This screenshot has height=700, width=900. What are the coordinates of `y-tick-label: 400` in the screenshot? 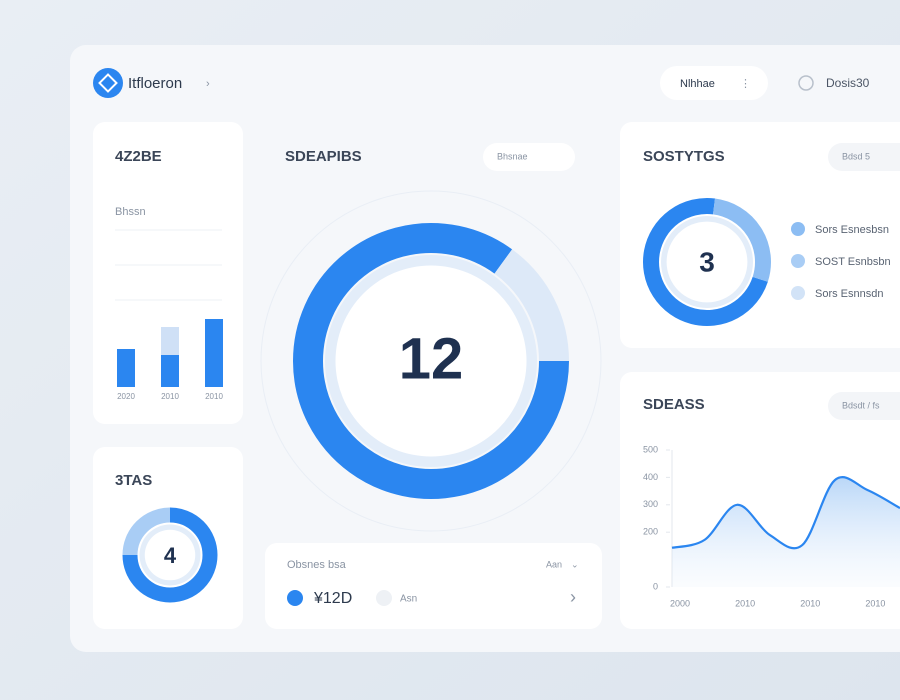 It's located at (650, 477).